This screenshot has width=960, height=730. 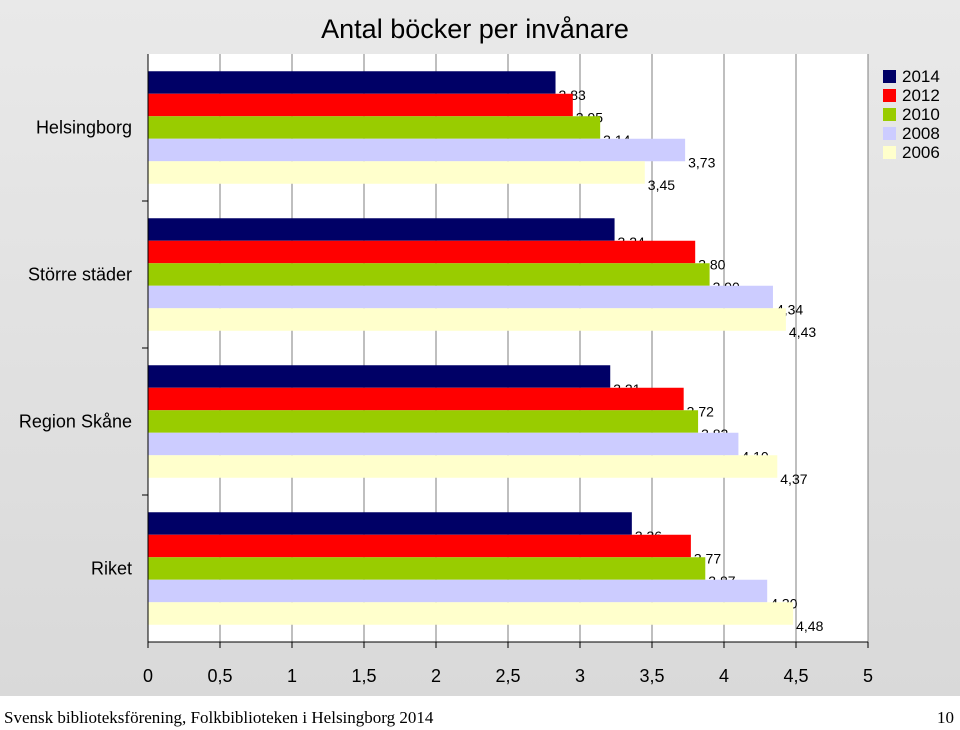 What do you see at coordinates (809, 626) in the screenshot?
I see `data-label: 4,48` at bounding box center [809, 626].